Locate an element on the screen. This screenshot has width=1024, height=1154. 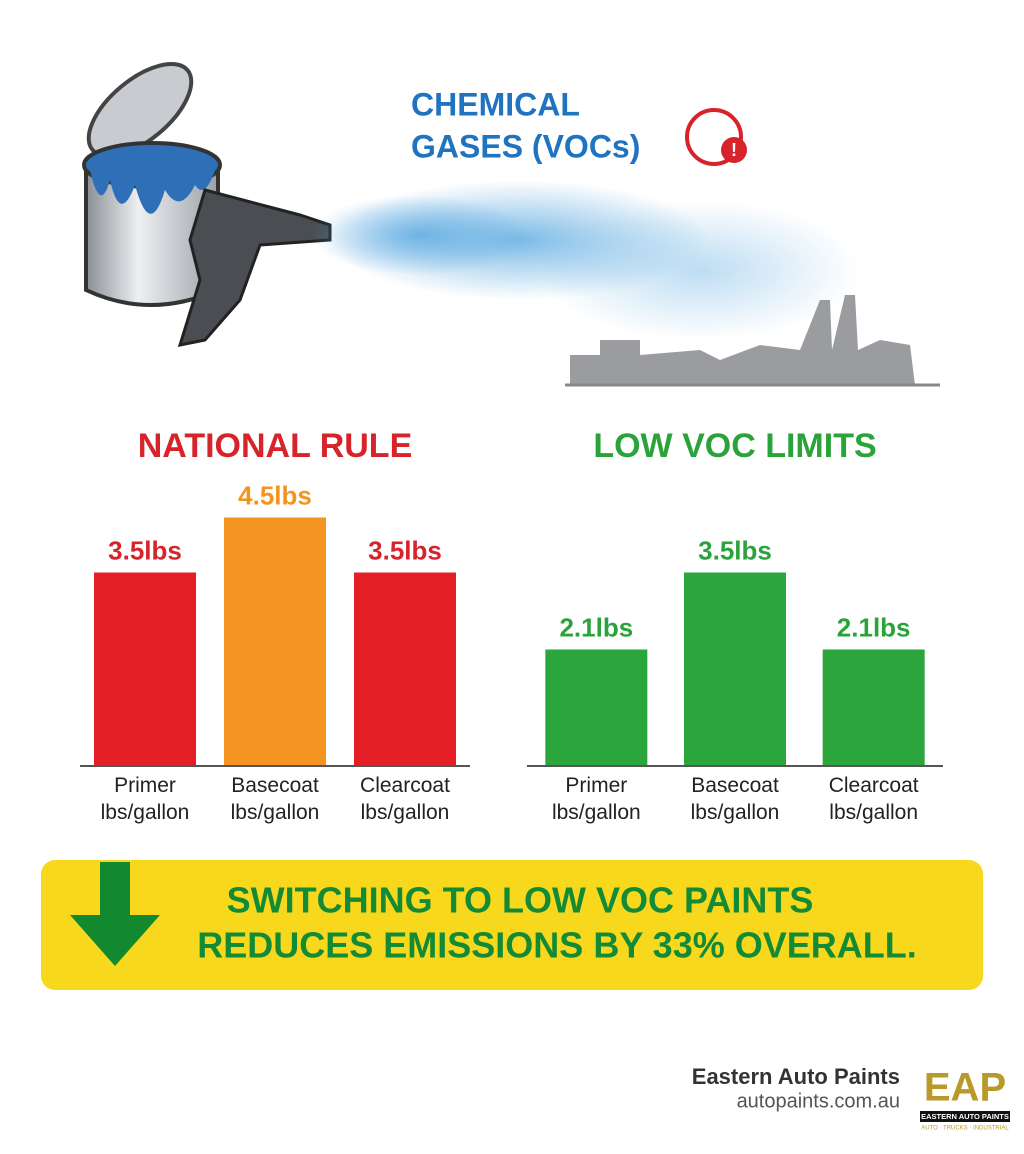
logo-name: EASTERN AUTO PAINTS is located at coordinates (965, 1116).